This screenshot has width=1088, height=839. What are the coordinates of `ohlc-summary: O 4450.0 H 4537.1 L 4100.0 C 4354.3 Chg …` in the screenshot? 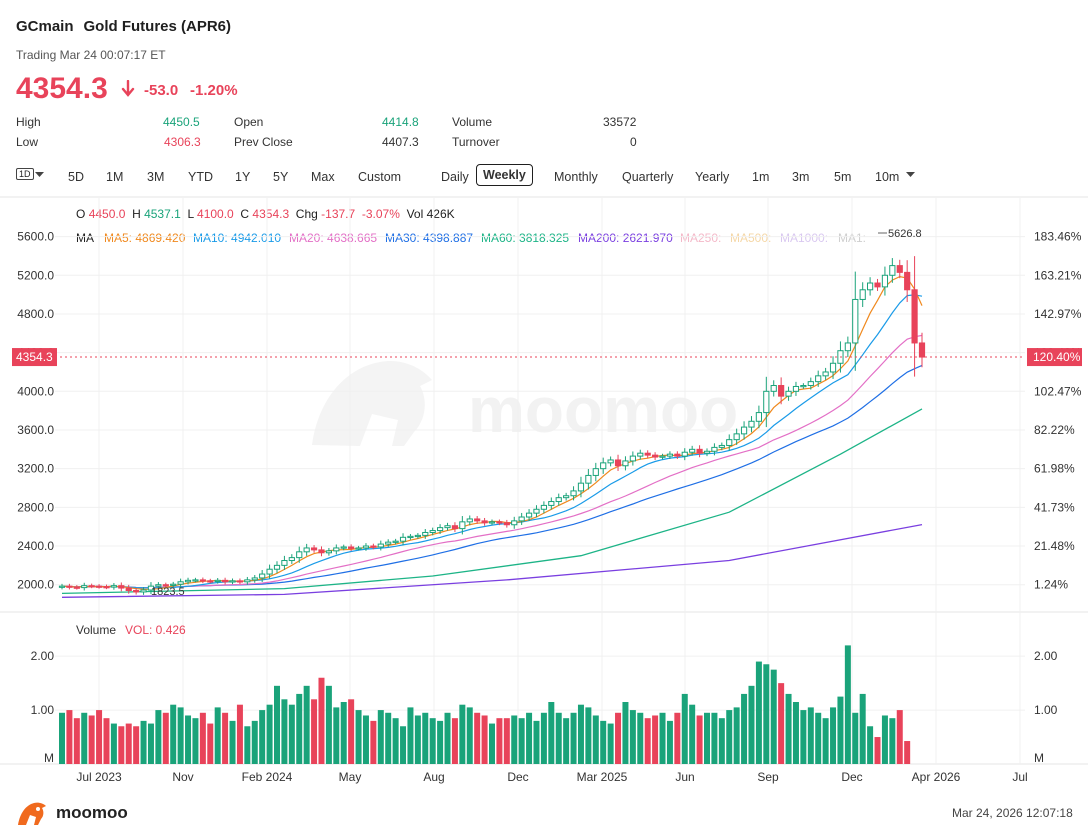 It's located at (265, 214).